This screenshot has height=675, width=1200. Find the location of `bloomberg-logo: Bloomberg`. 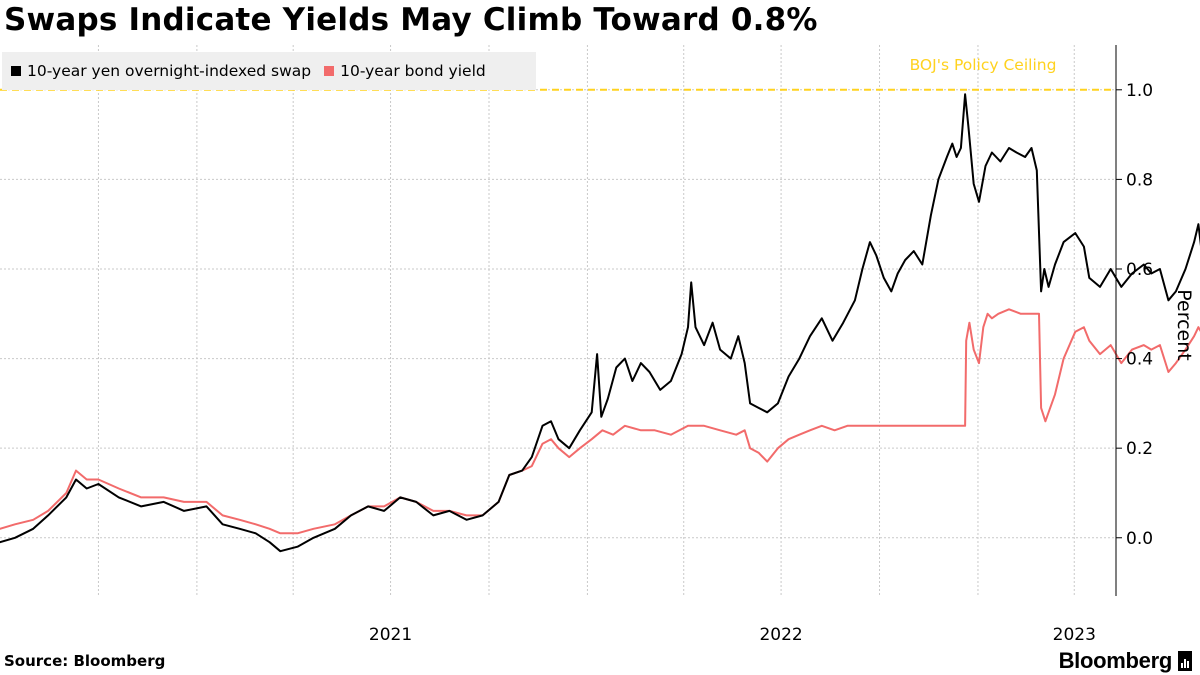

bloomberg-logo: Bloomberg is located at coordinates (1125, 661).